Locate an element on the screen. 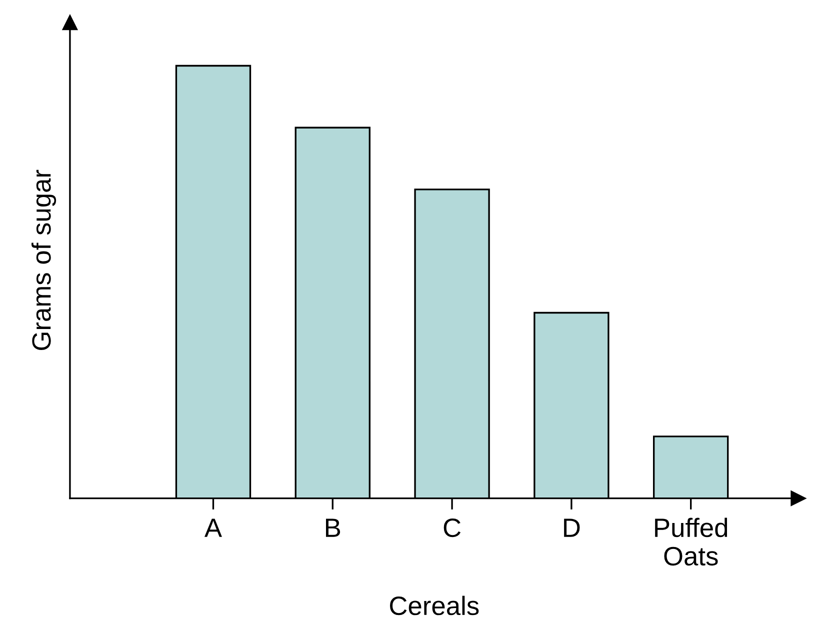 Image resolution: width=823 pixels, height=643 pixels. x-tick-label: B is located at coordinates (333, 527).